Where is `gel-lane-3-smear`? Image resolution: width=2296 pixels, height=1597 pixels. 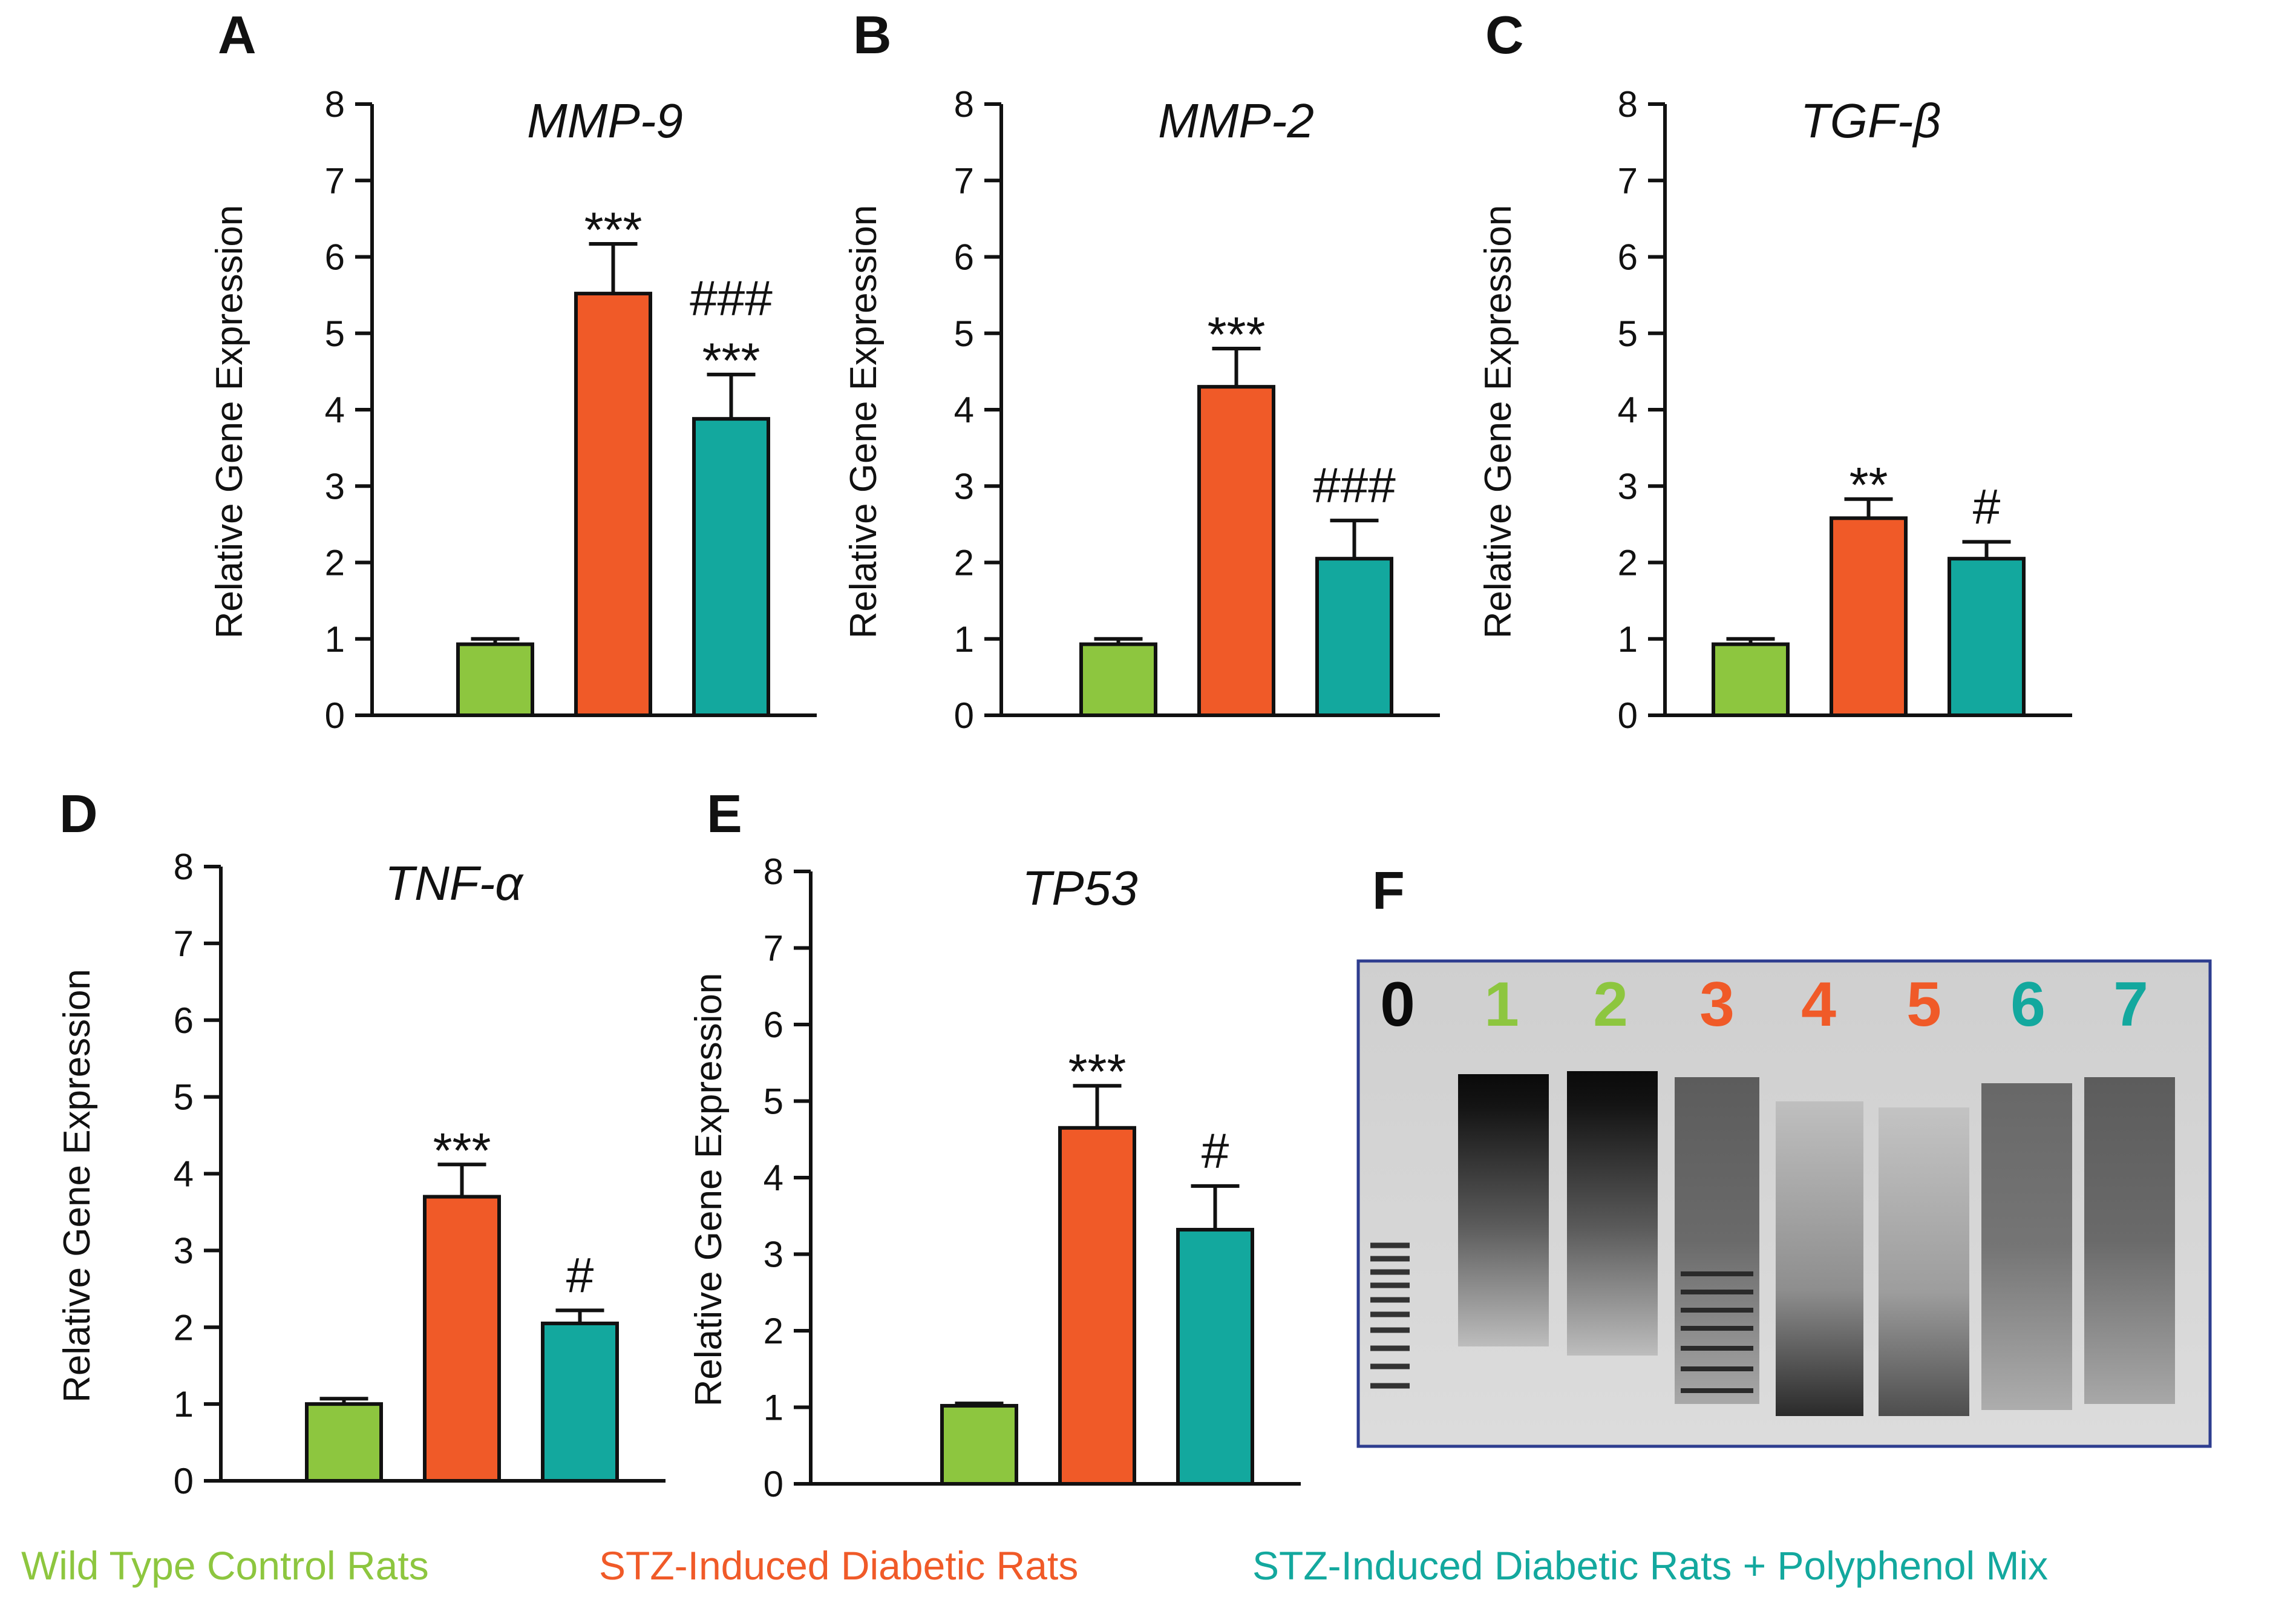
gel-lane-3-smear is located at coordinates (1717, 1241).